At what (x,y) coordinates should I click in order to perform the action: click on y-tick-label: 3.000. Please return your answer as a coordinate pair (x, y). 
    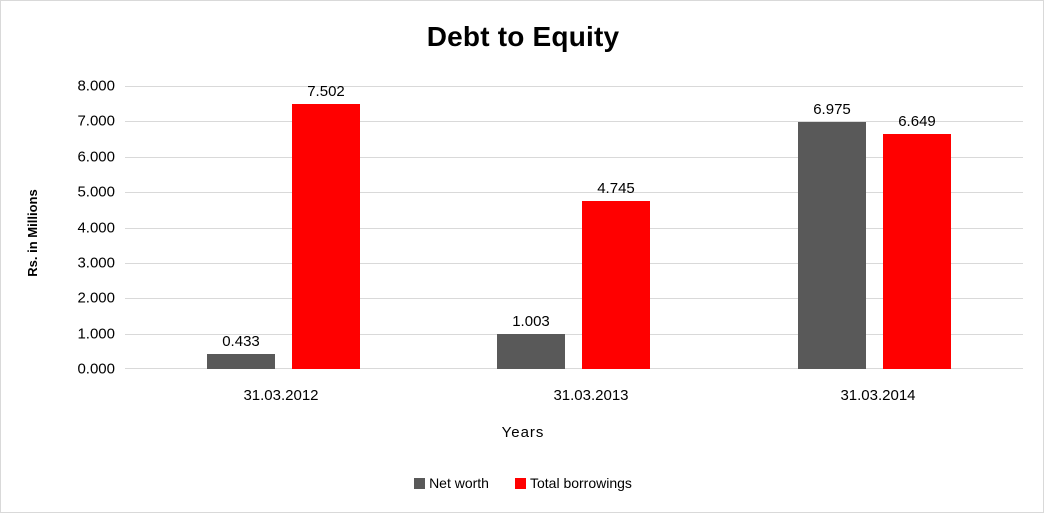
    Looking at the image, I should click on (96, 263).